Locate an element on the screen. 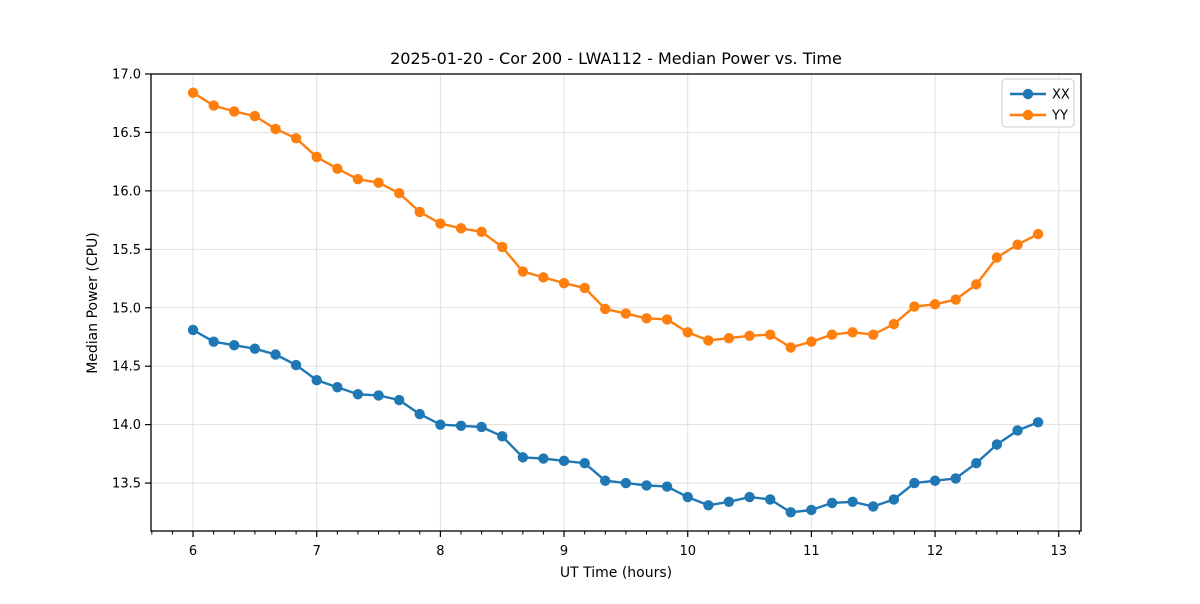 The image size is (1200, 604). x-tick-label: 12 is located at coordinates (935, 551).